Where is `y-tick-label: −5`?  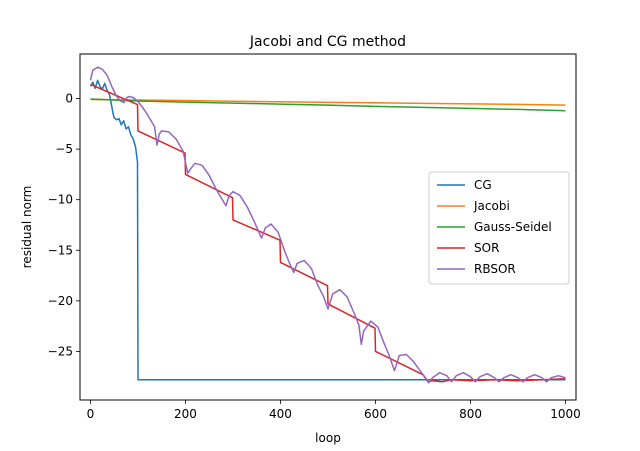
y-tick-label: −5 is located at coordinates (64, 149).